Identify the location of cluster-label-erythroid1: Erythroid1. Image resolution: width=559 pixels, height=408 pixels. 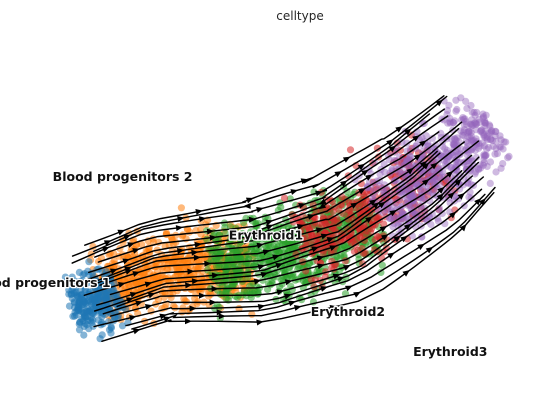
(266, 234).